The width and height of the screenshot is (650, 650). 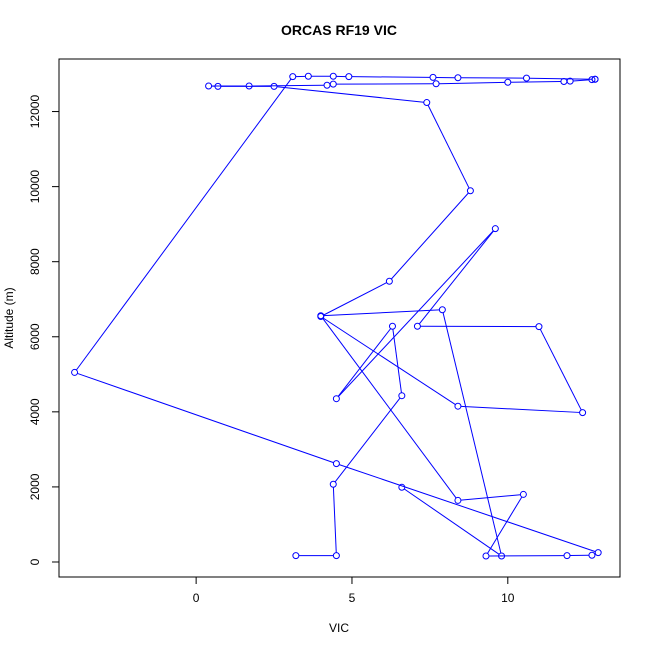 What do you see at coordinates (339, 30) in the screenshot?
I see `chart-title: ORCAS RF19 VIC` at bounding box center [339, 30].